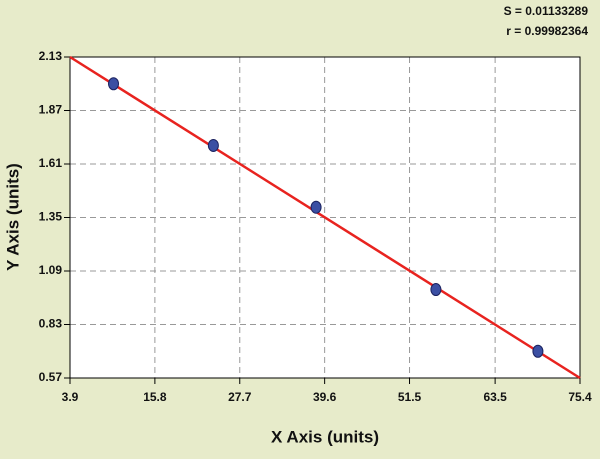 This screenshot has width=600, height=459. I want to click on x-tick-label: 27.7, so click(240, 397).